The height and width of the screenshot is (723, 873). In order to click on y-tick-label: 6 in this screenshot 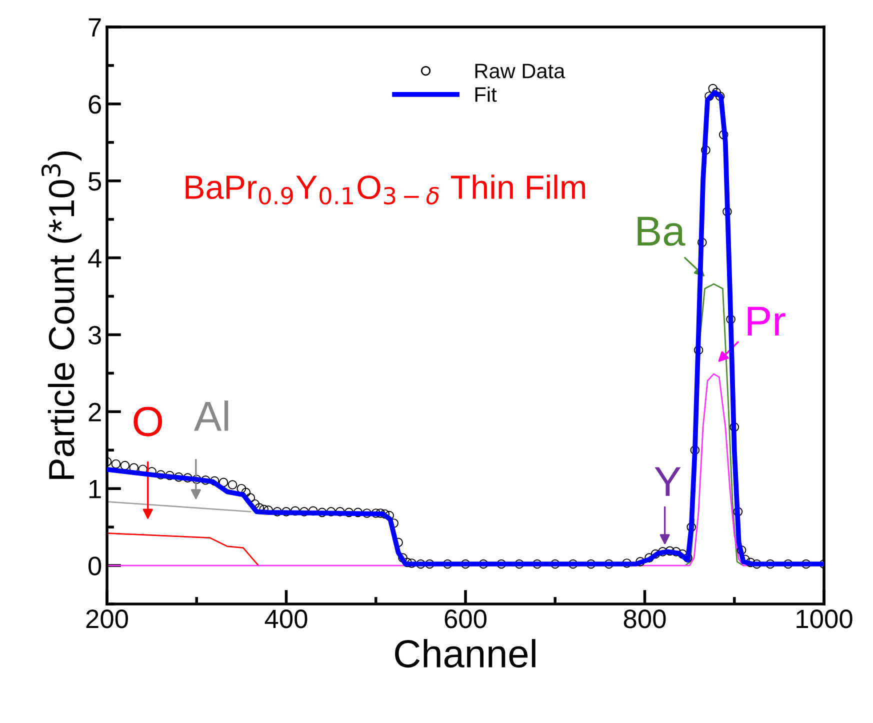, I will do `click(94, 104)`.